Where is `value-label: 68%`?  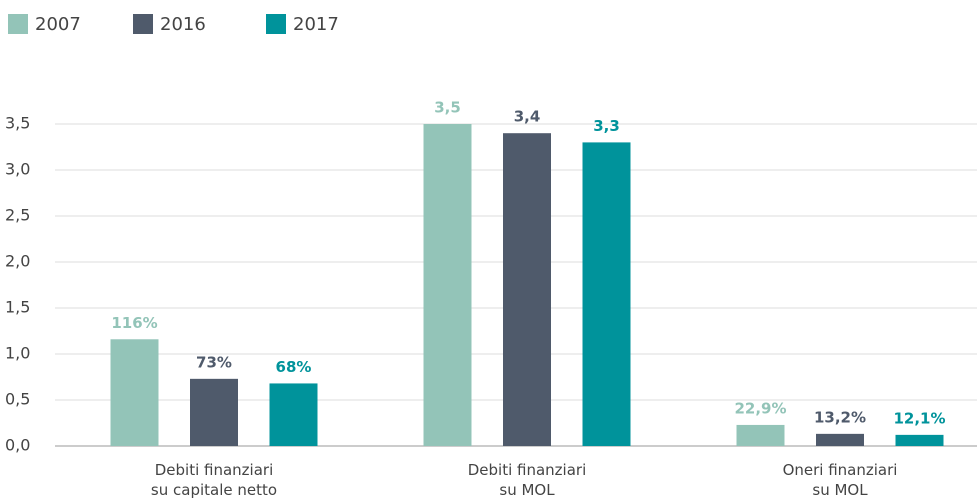 value-label: 68% is located at coordinates (294, 367).